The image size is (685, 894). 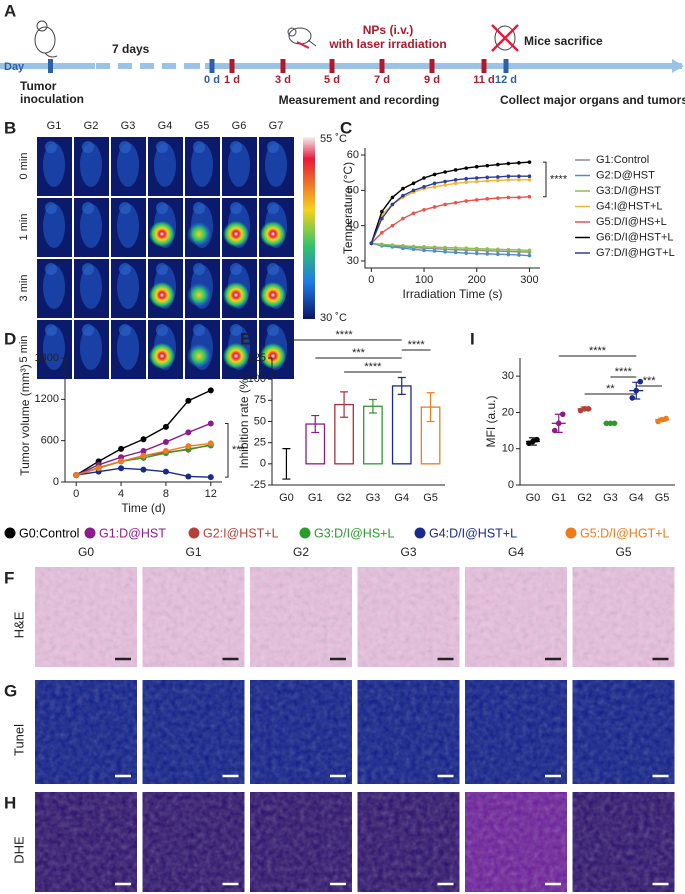 I want to click on significance-bracket, so click(x=545, y=179).